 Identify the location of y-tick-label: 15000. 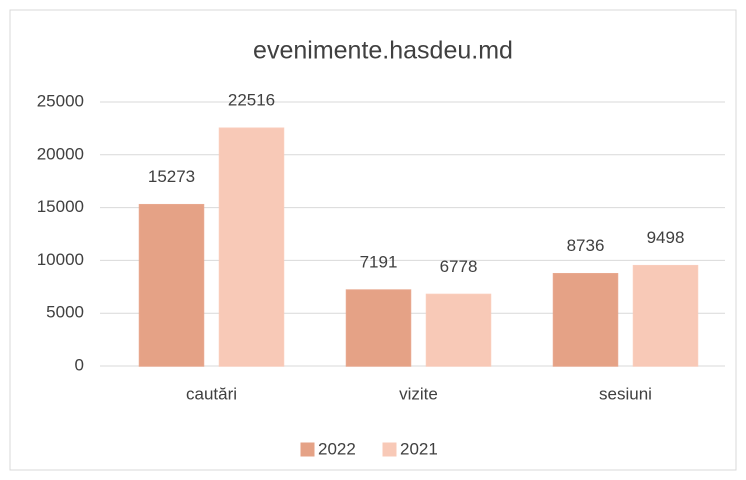
(60, 206).